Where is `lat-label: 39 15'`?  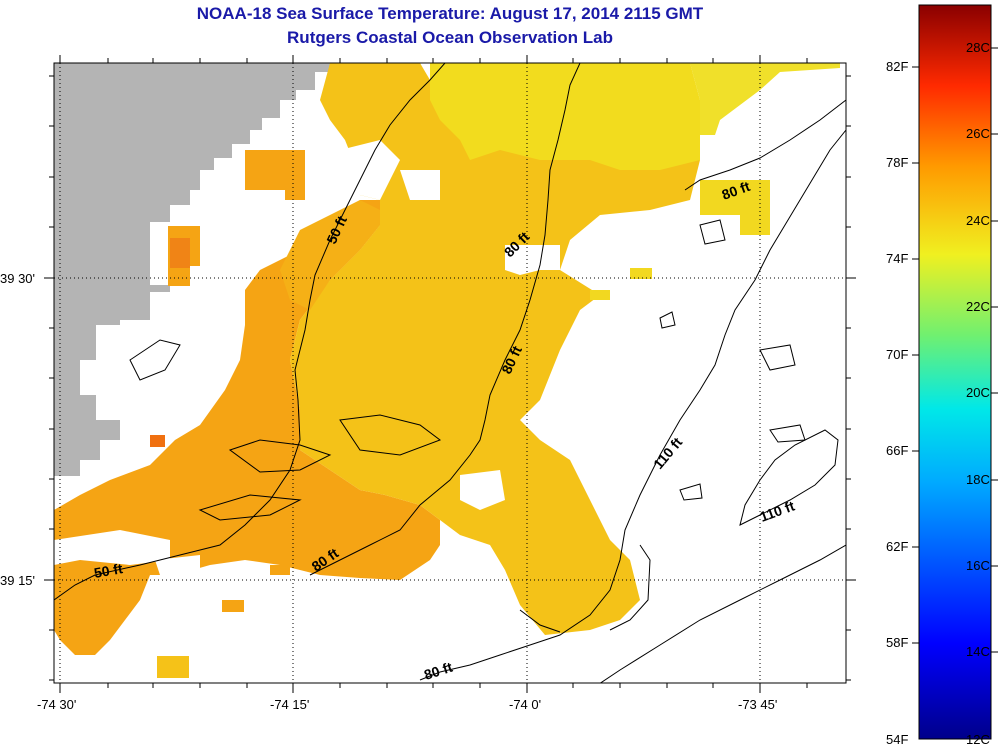
lat-label: 39 15' is located at coordinates (18, 580).